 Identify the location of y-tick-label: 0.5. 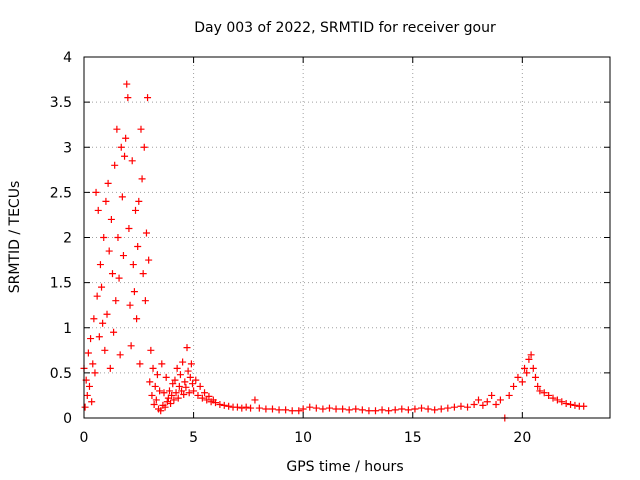
(61, 374).